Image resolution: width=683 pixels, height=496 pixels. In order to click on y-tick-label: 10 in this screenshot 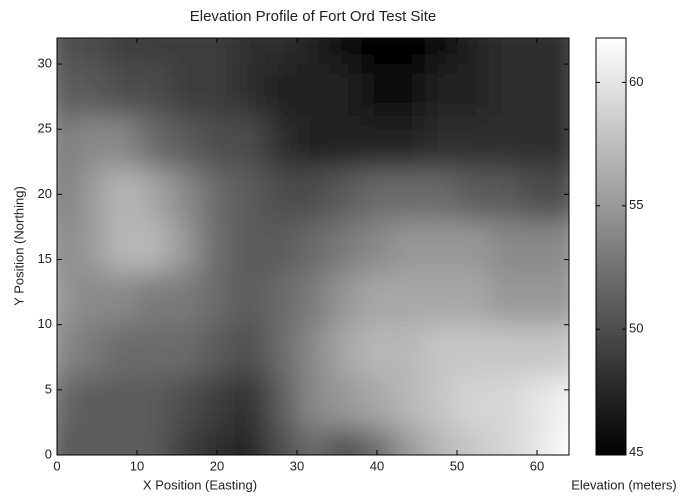, I will do `click(45, 323)`.